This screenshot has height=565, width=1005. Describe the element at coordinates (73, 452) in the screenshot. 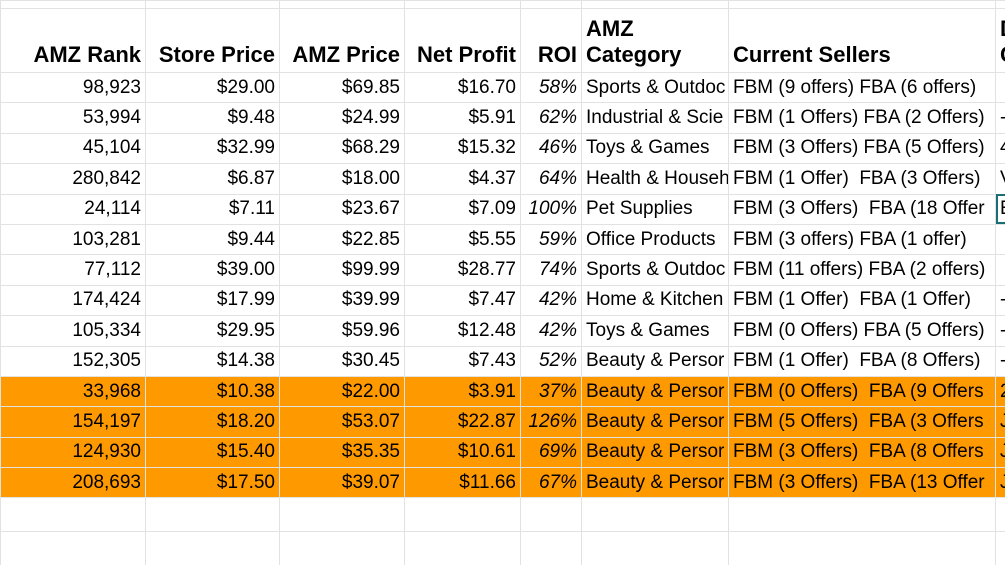

I see `cell: 124,930` at that location.